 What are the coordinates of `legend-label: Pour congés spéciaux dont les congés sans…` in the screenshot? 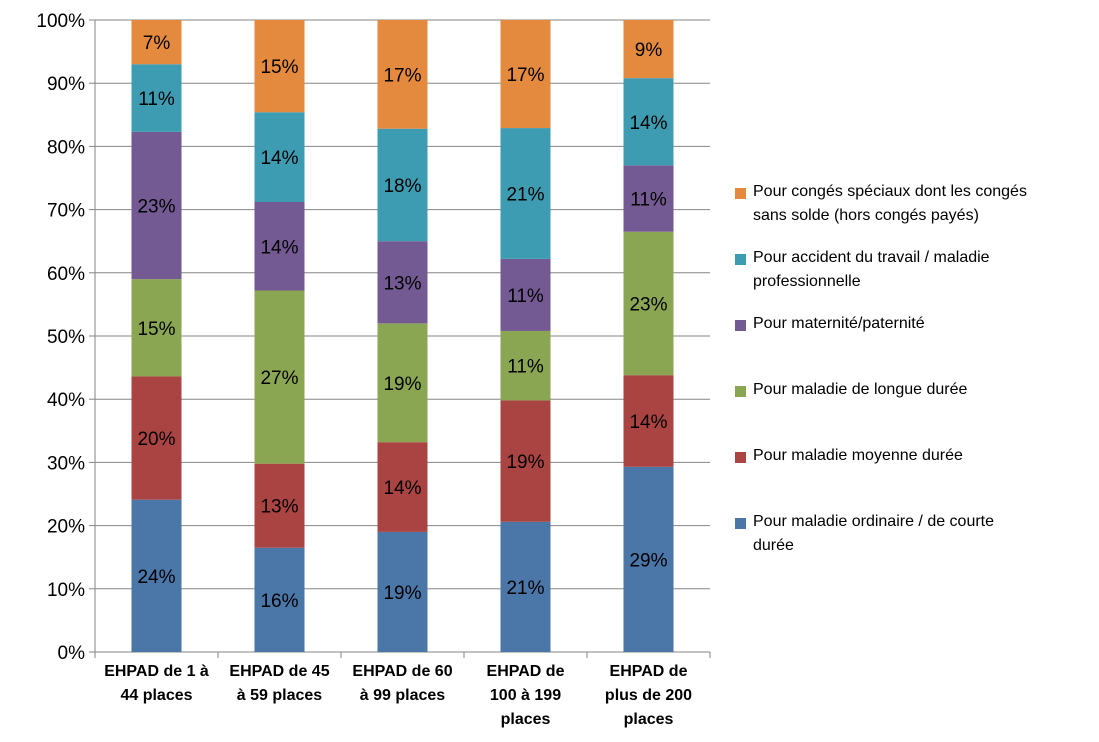 It's located at (890, 203).